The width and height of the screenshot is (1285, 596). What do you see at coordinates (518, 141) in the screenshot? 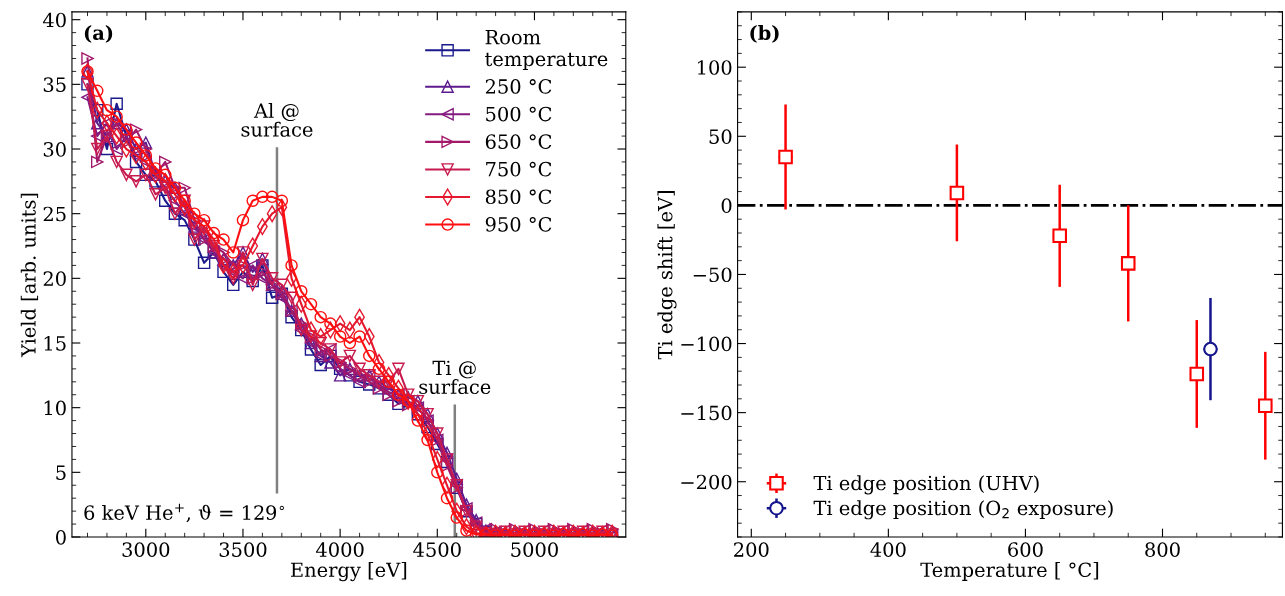
I see `legend-label: 650 °C` at bounding box center [518, 141].